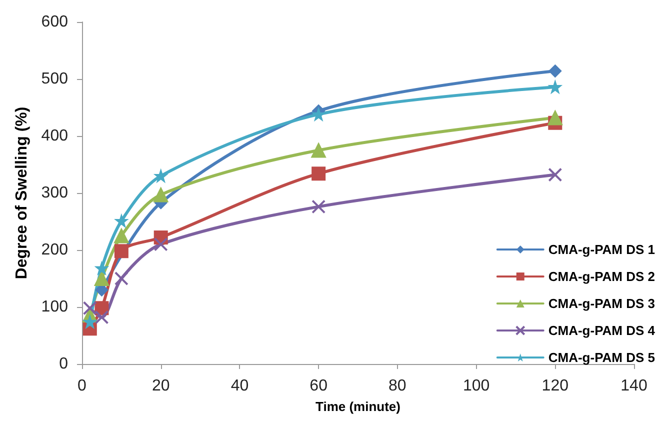 Image resolution: width=662 pixels, height=430 pixels. Describe the element at coordinates (319, 386) in the screenshot. I see `x-tick-label: 60` at that location.